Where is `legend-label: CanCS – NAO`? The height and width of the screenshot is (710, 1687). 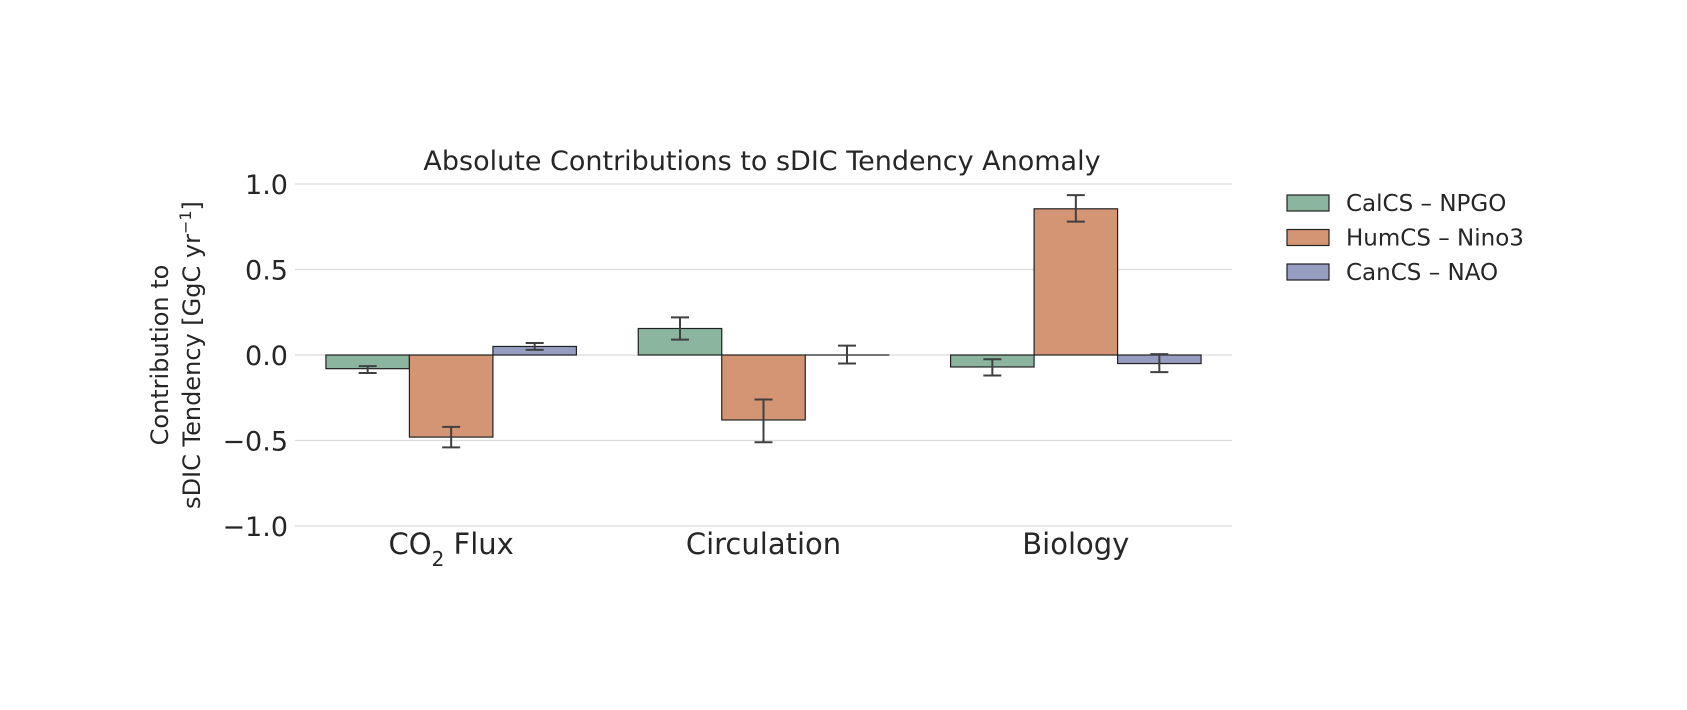
legend-label: CanCS – NAO is located at coordinates (1422, 273).